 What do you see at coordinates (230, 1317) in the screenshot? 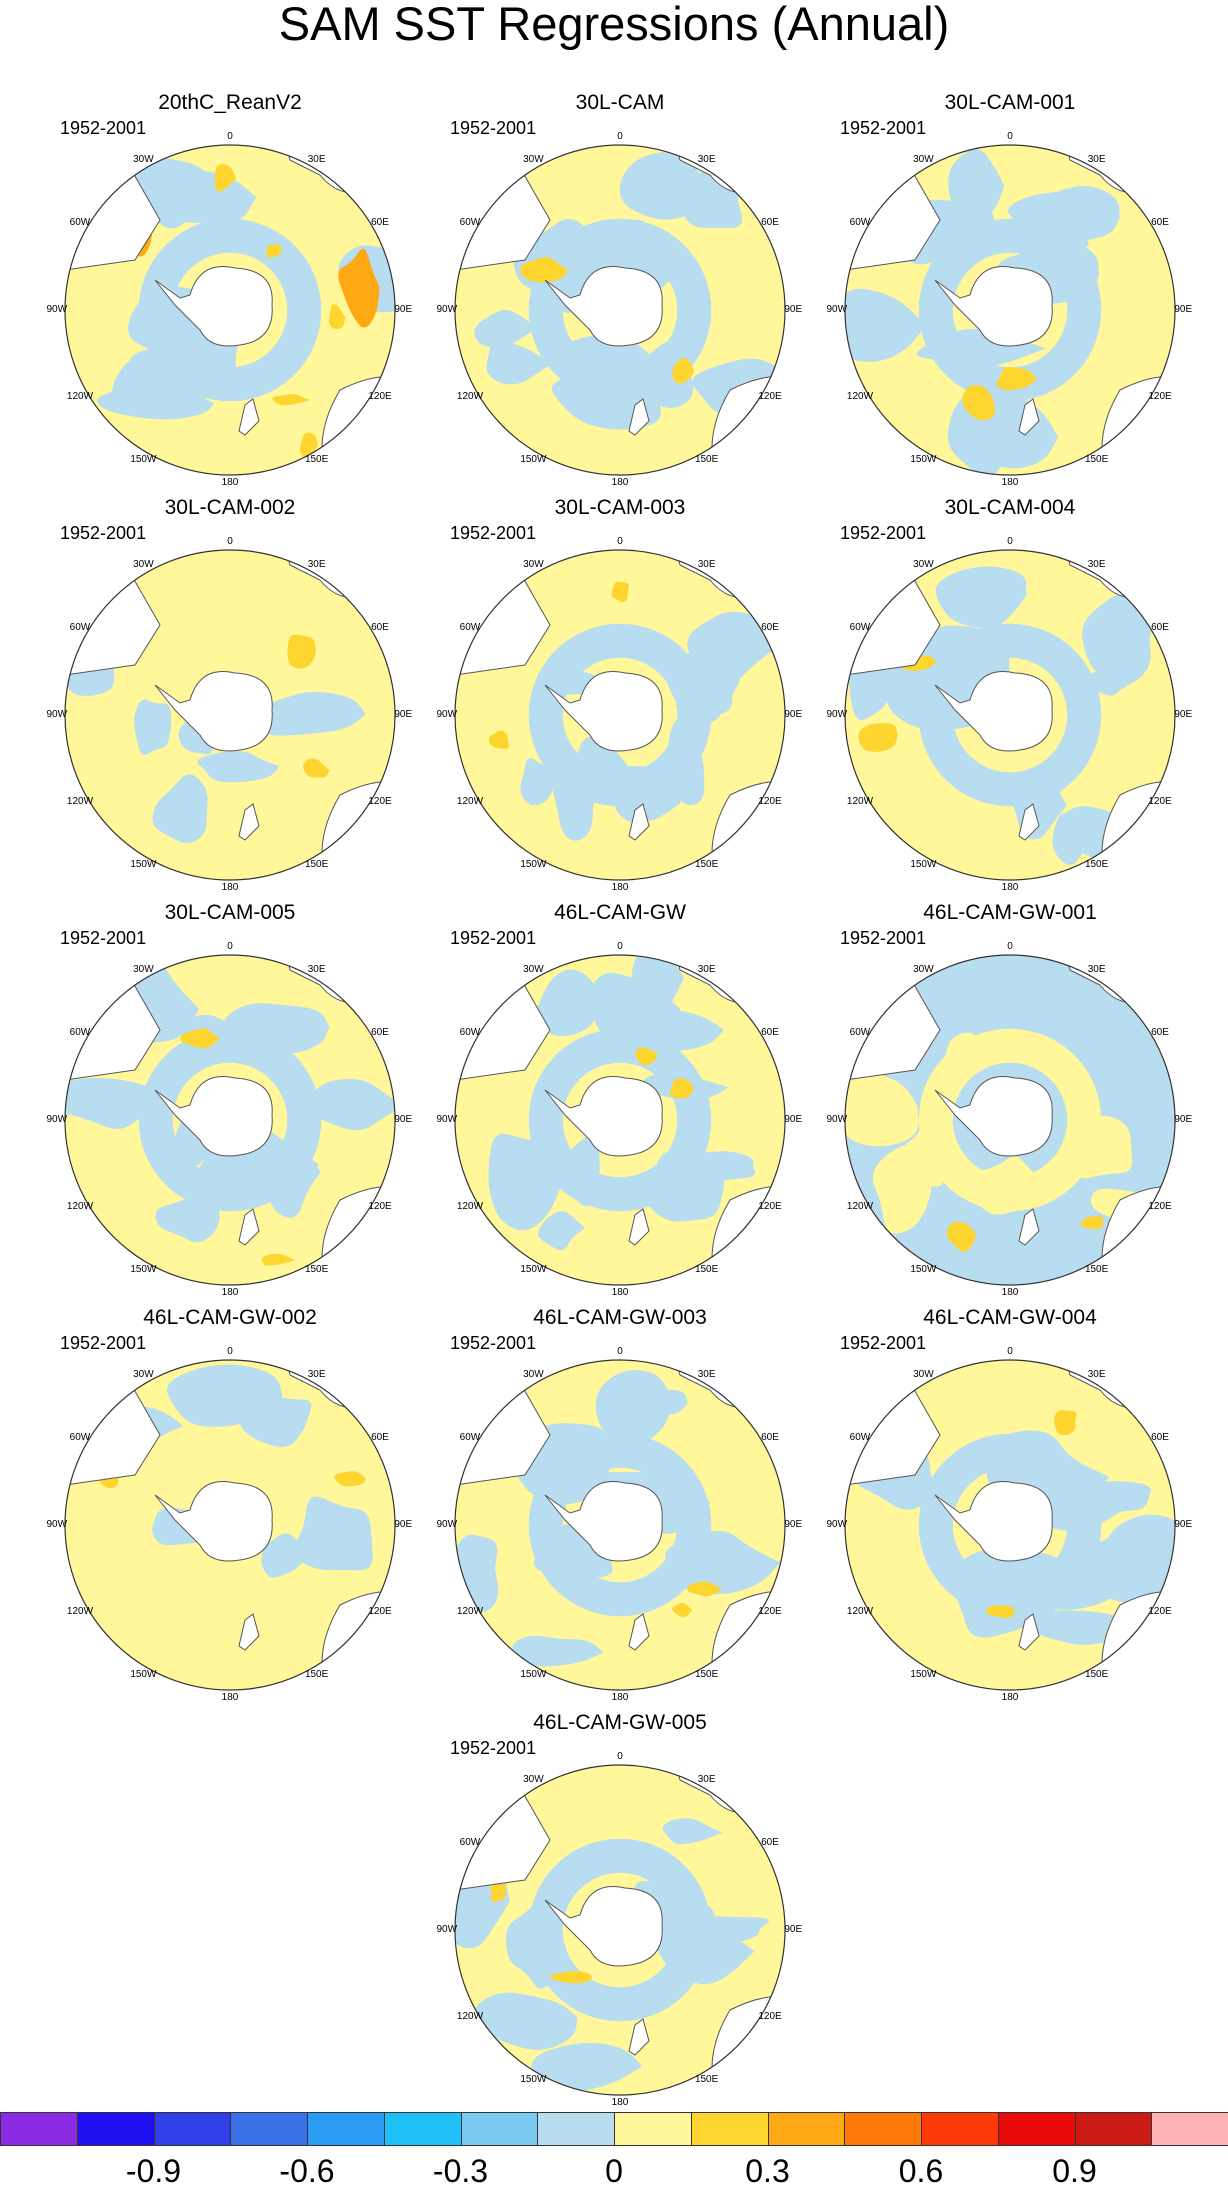
I see `panel-title: 46L-CAM-GW-002` at bounding box center [230, 1317].